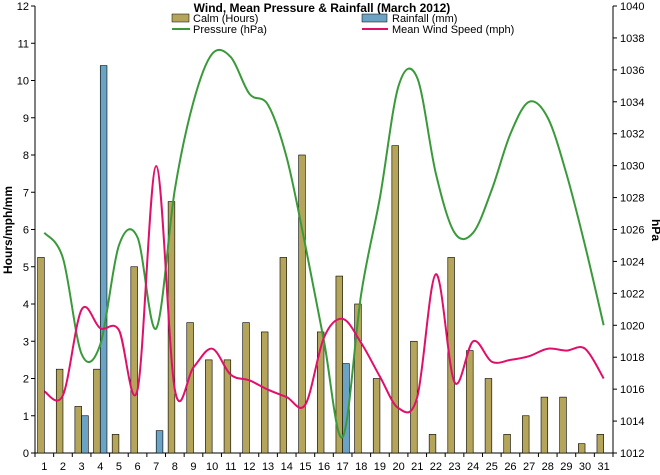 This screenshot has height=475, width=660. What do you see at coordinates (230, 467) in the screenshot?
I see `x-tick-label: 11` at bounding box center [230, 467].